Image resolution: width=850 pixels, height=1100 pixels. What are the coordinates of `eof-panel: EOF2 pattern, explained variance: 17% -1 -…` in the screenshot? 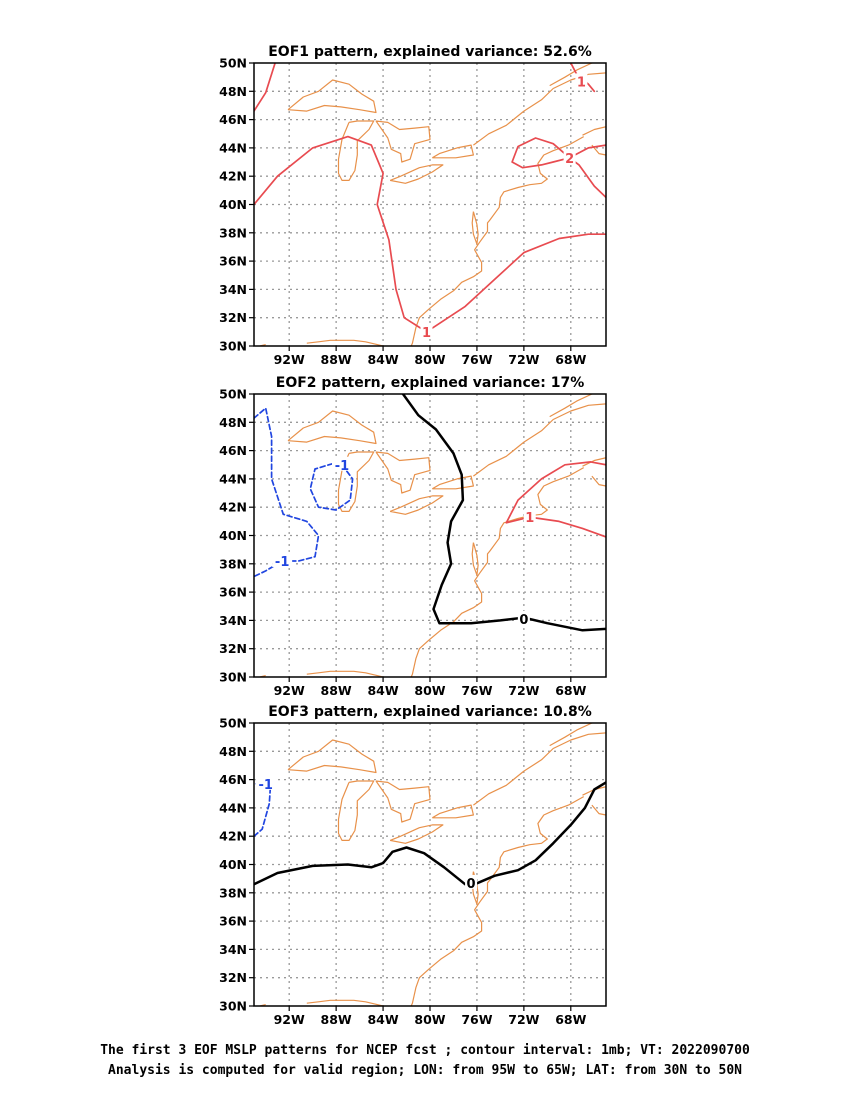 It's located at (413, 536).